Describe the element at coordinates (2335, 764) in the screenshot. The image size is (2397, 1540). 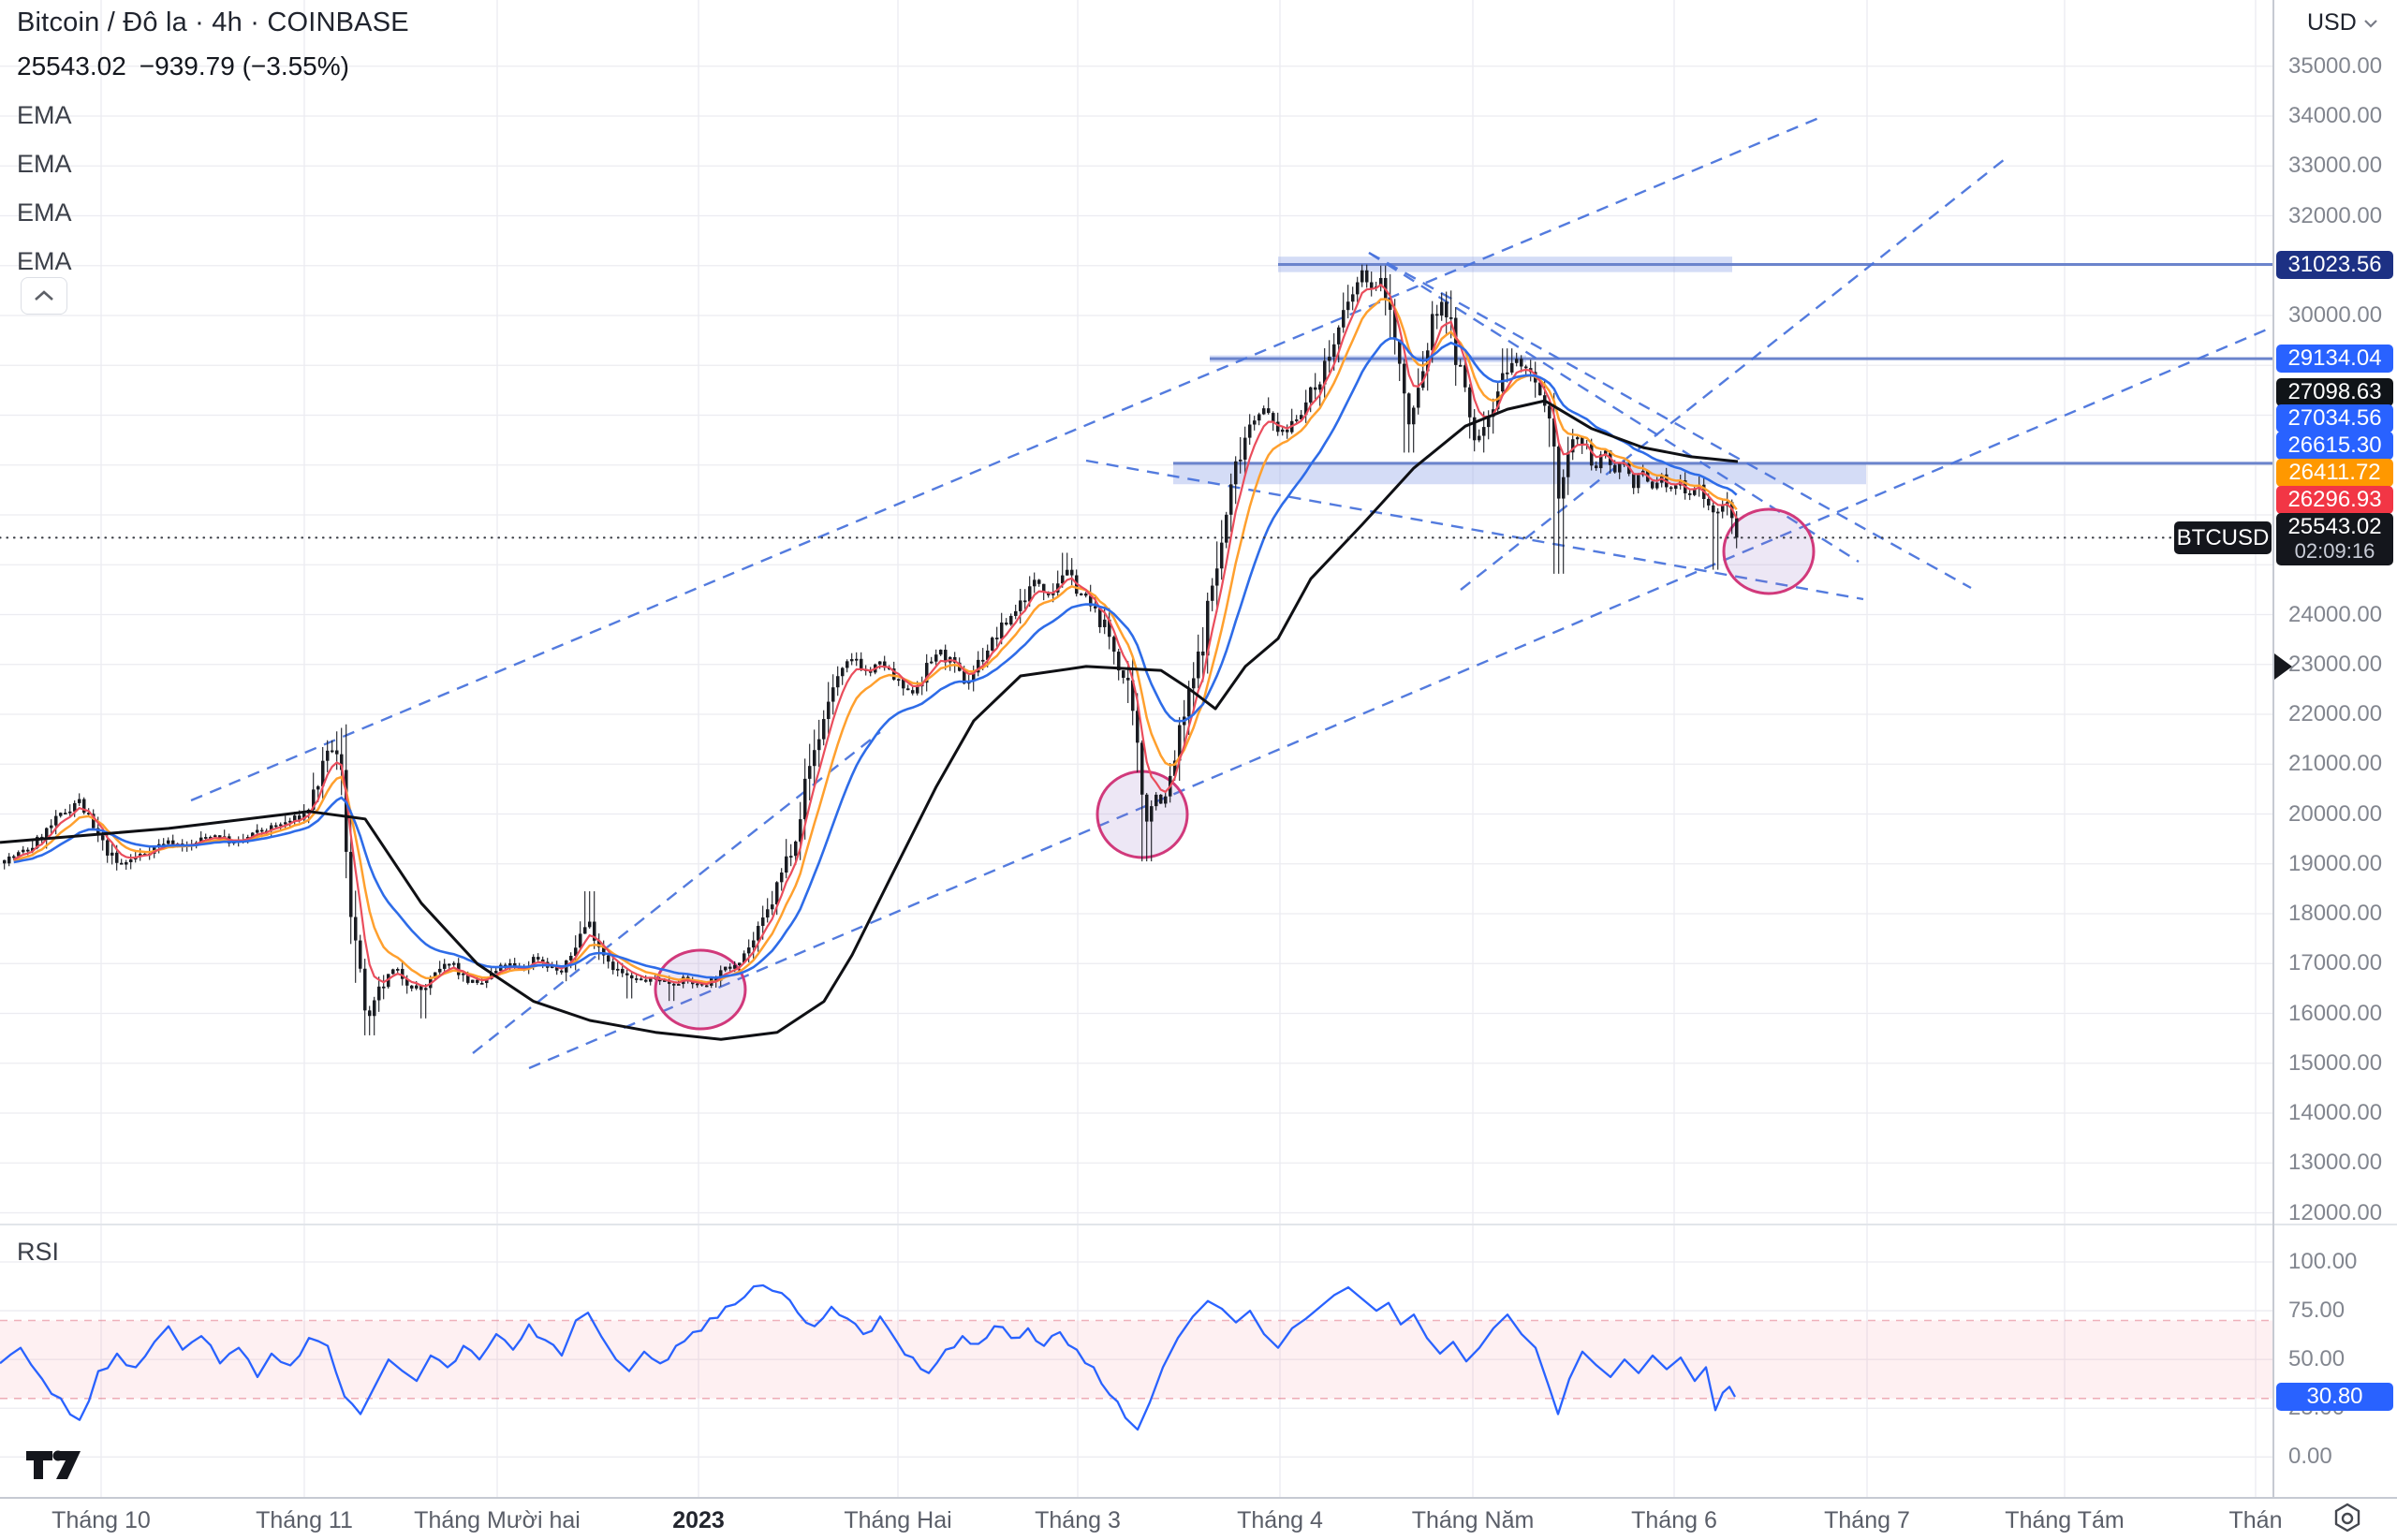
I see `price-tick: 21000.00` at that location.